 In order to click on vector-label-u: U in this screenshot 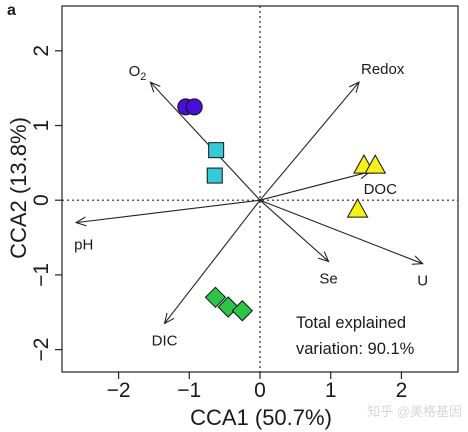, I will do `click(422, 281)`.